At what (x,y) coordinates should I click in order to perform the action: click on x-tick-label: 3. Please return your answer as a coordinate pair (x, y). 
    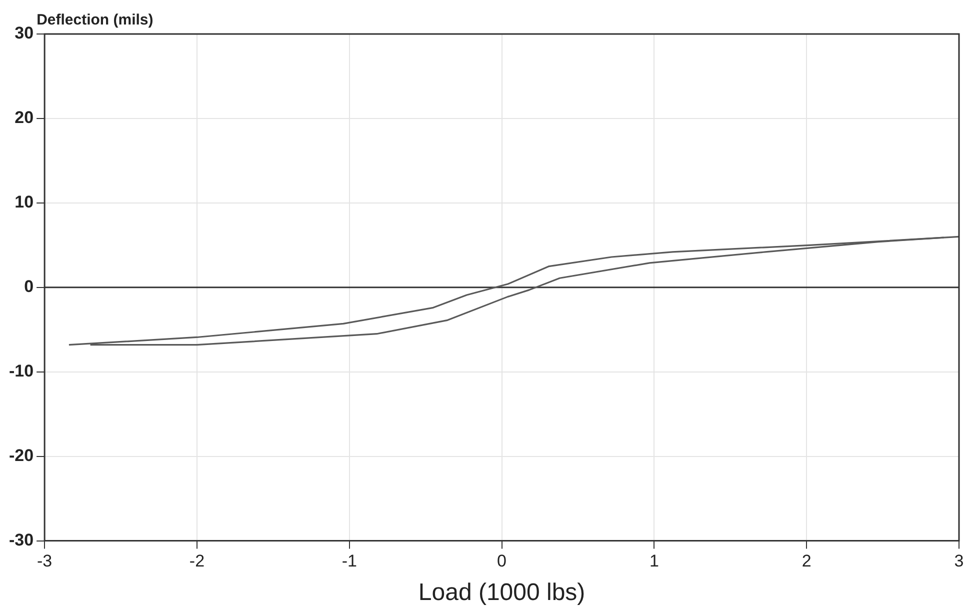
    Looking at the image, I should click on (959, 561).